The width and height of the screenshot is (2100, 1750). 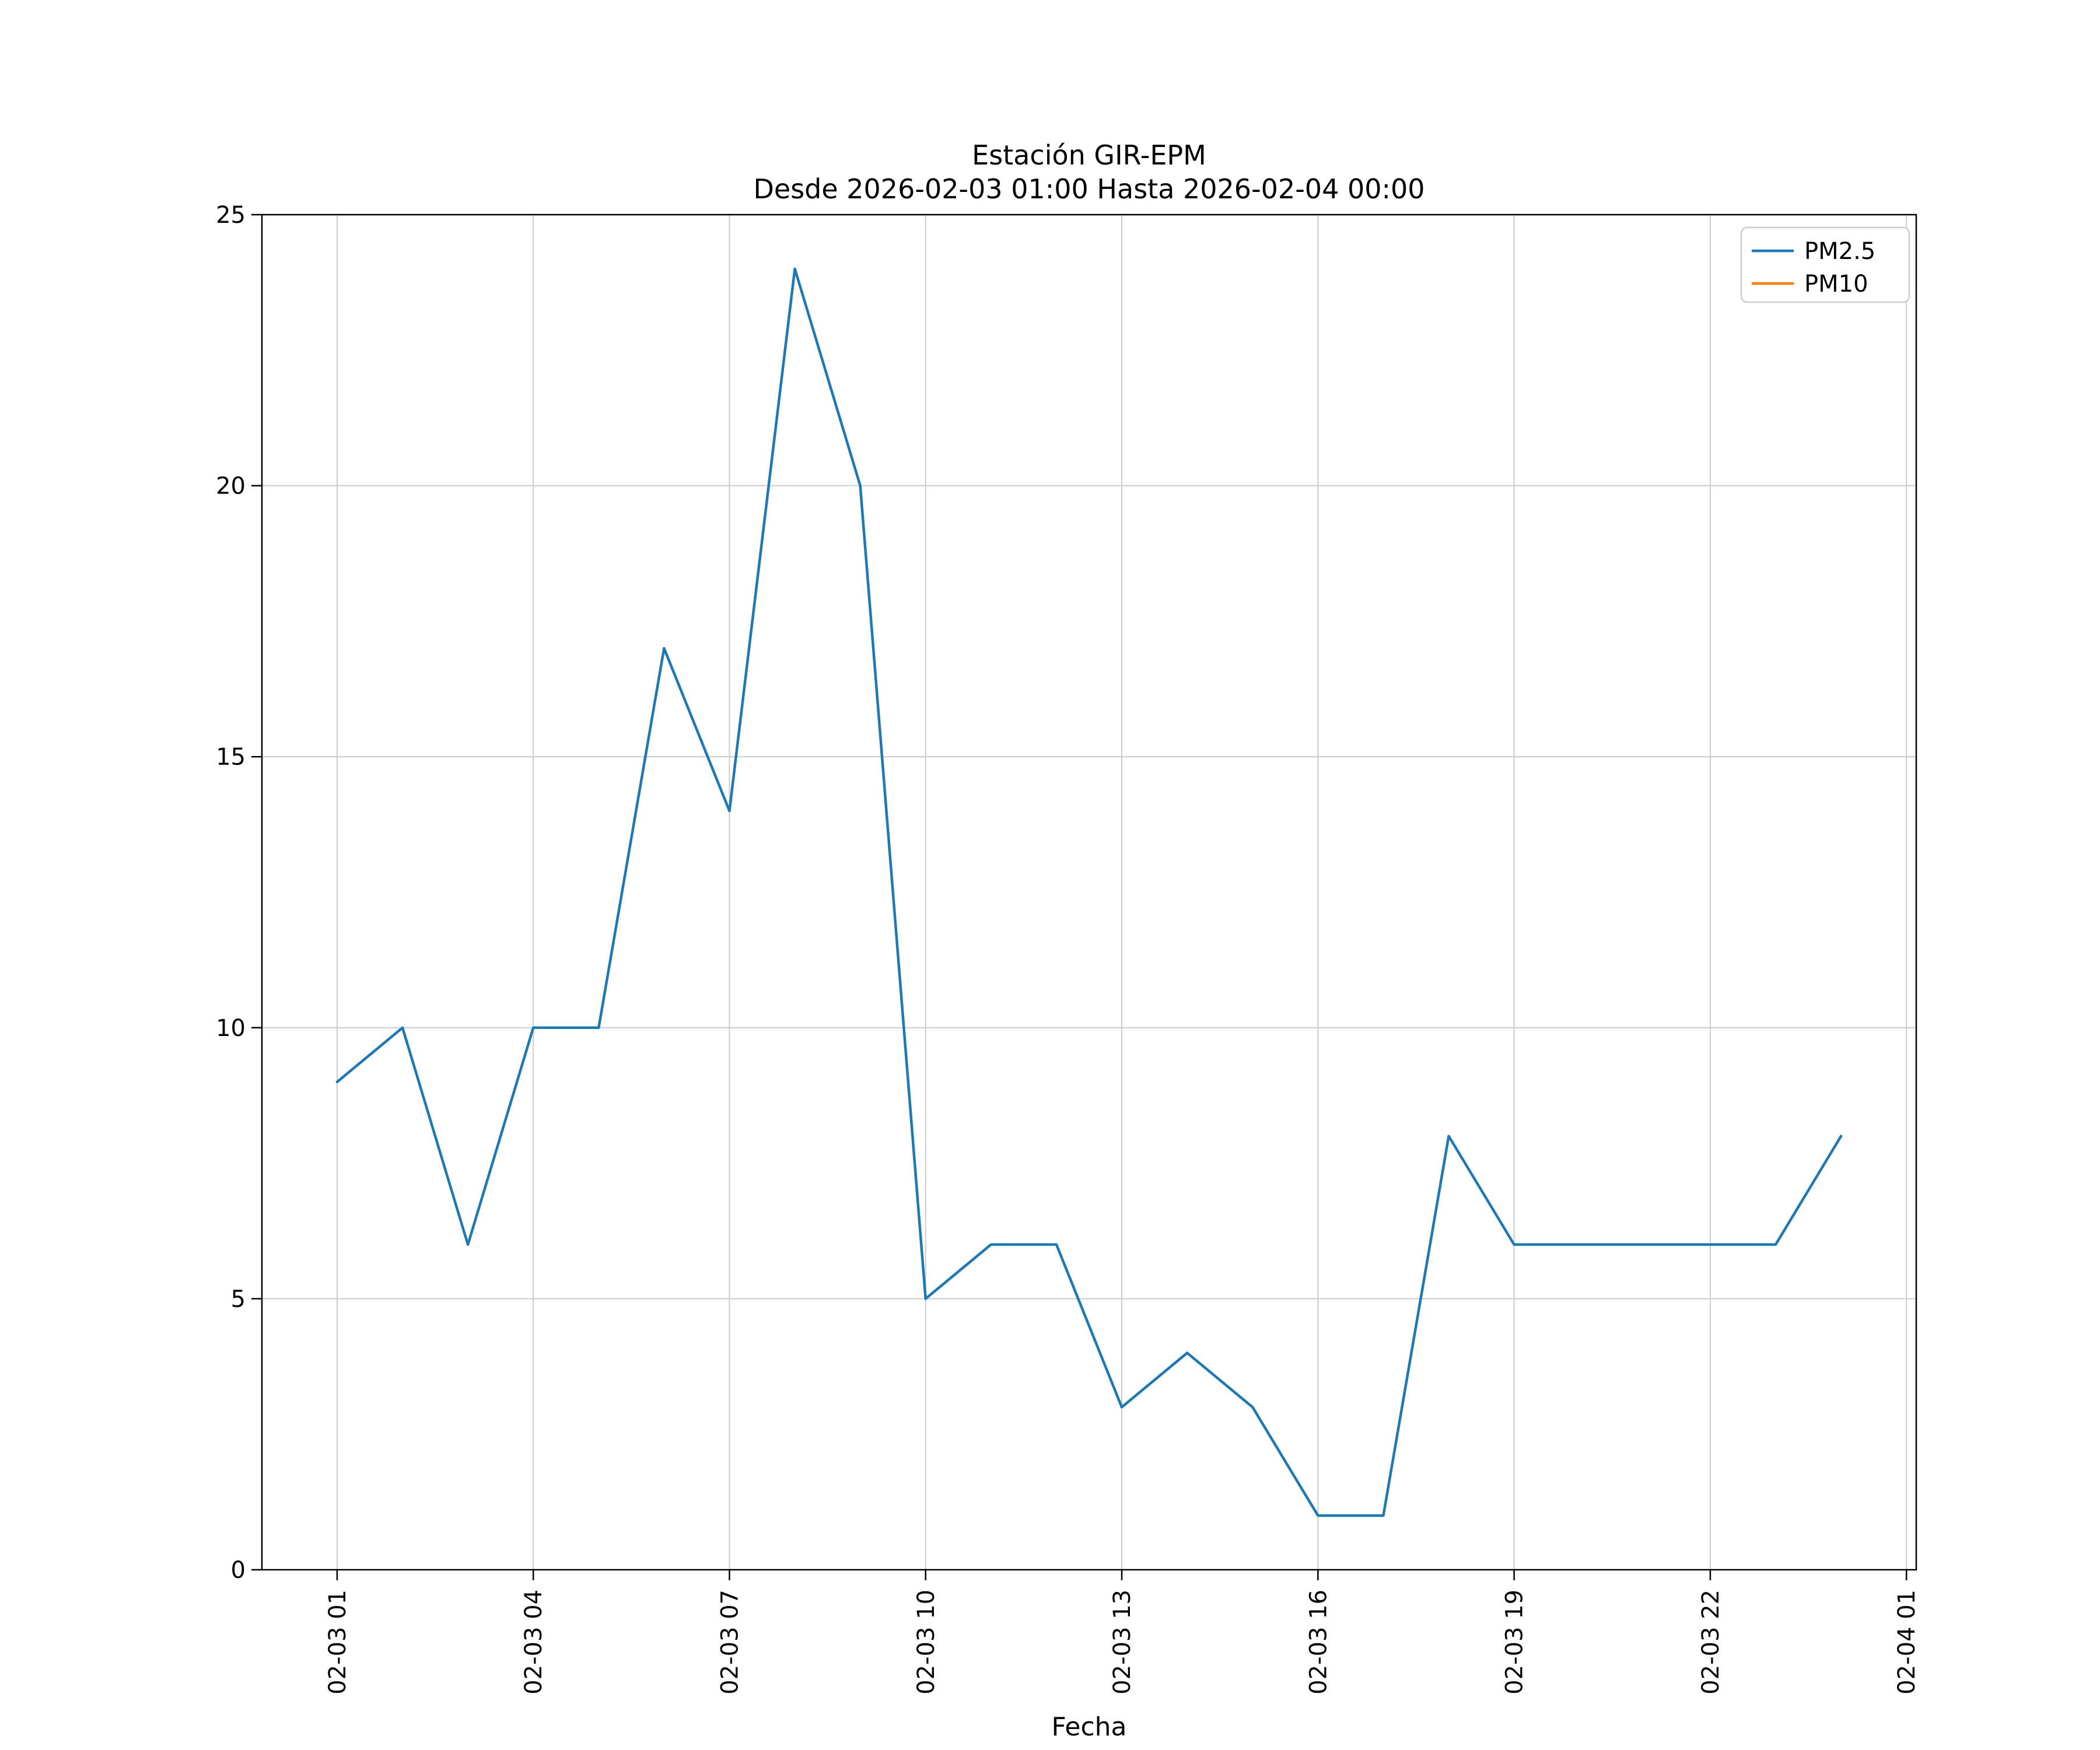 What do you see at coordinates (729, 1643) in the screenshot?
I see `x-tick-label: 02-03 07` at bounding box center [729, 1643].